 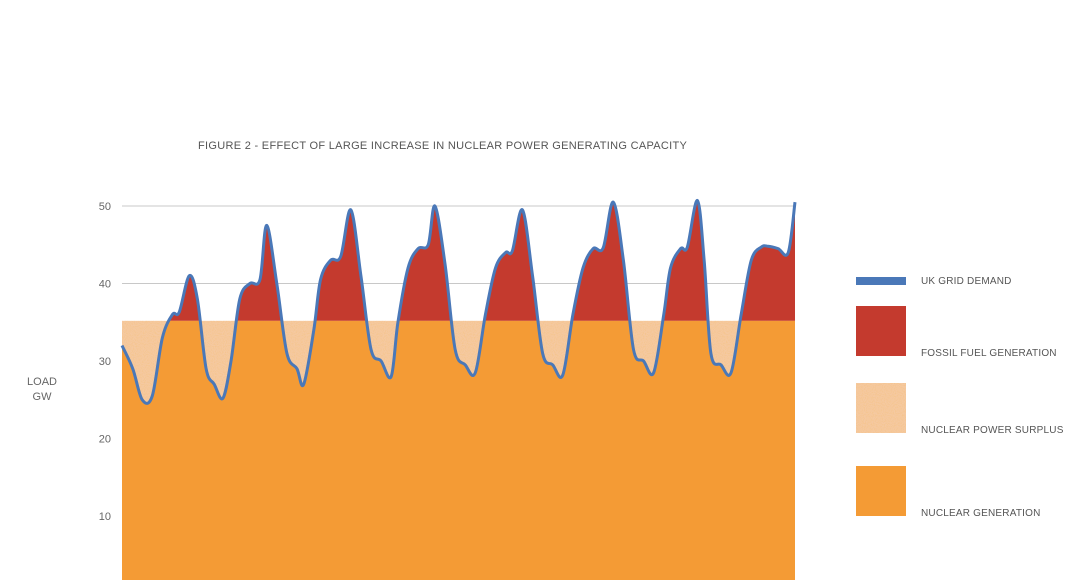 What do you see at coordinates (105, 440) in the screenshot?
I see `y-tick-label: 20` at bounding box center [105, 440].